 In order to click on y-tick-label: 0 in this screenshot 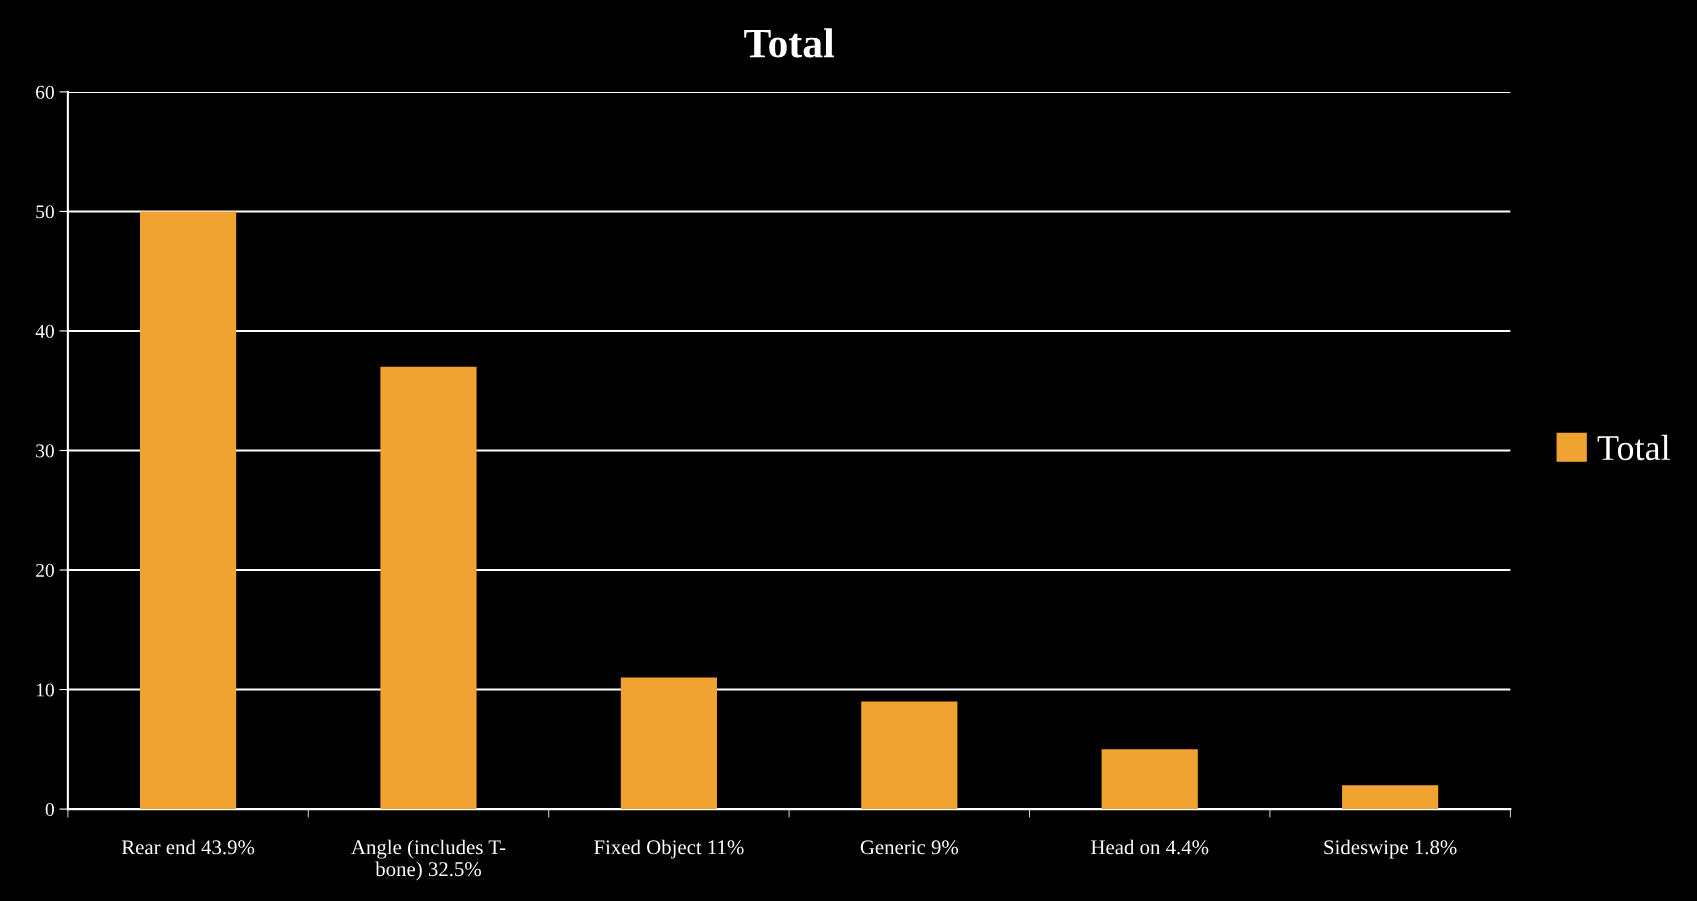, I will do `click(49, 809)`.